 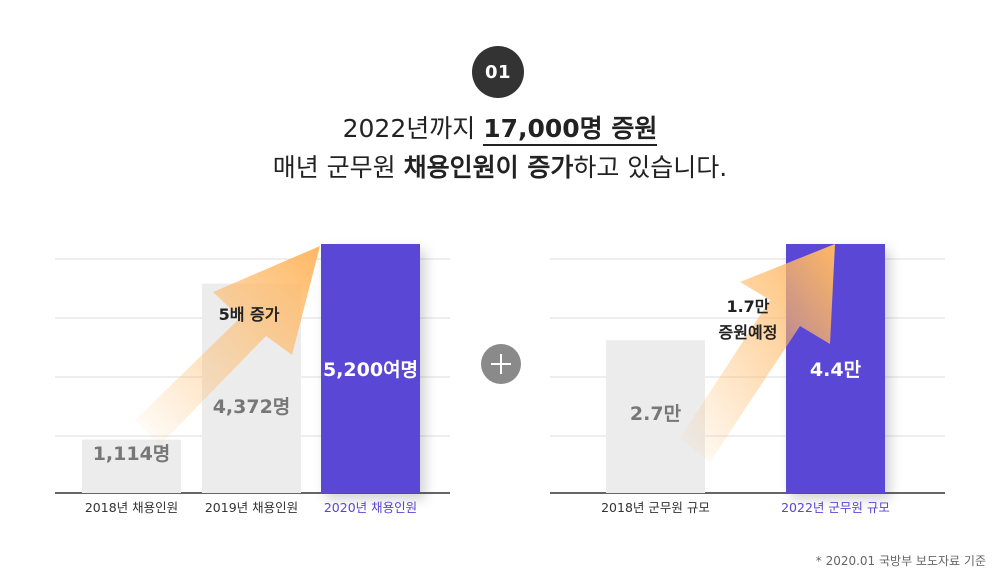 What do you see at coordinates (131, 507) in the screenshot?
I see `x-tick-label: 2018년 채용인원` at bounding box center [131, 507].